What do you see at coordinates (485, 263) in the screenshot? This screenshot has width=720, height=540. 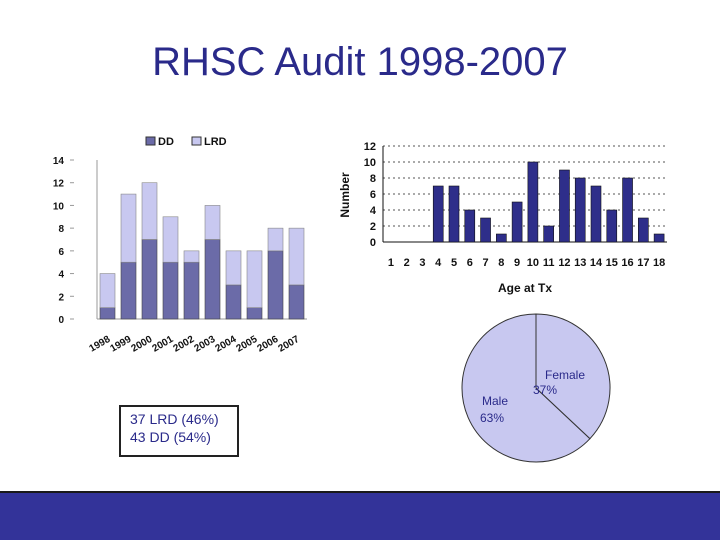 I see `age-chart-x-tick: 7` at bounding box center [485, 263].